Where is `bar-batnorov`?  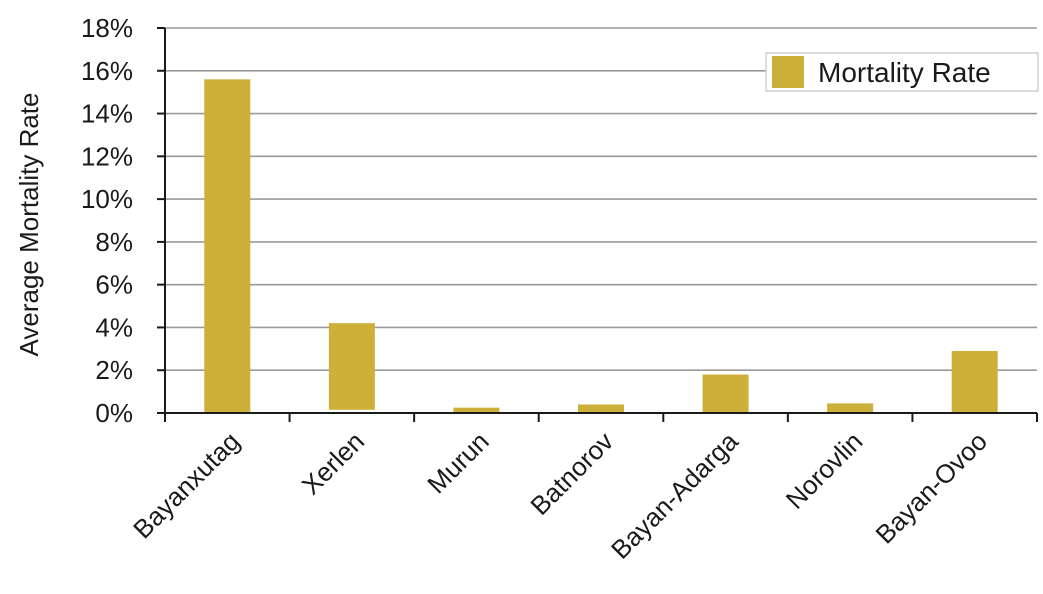
bar-batnorov is located at coordinates (601, 408).